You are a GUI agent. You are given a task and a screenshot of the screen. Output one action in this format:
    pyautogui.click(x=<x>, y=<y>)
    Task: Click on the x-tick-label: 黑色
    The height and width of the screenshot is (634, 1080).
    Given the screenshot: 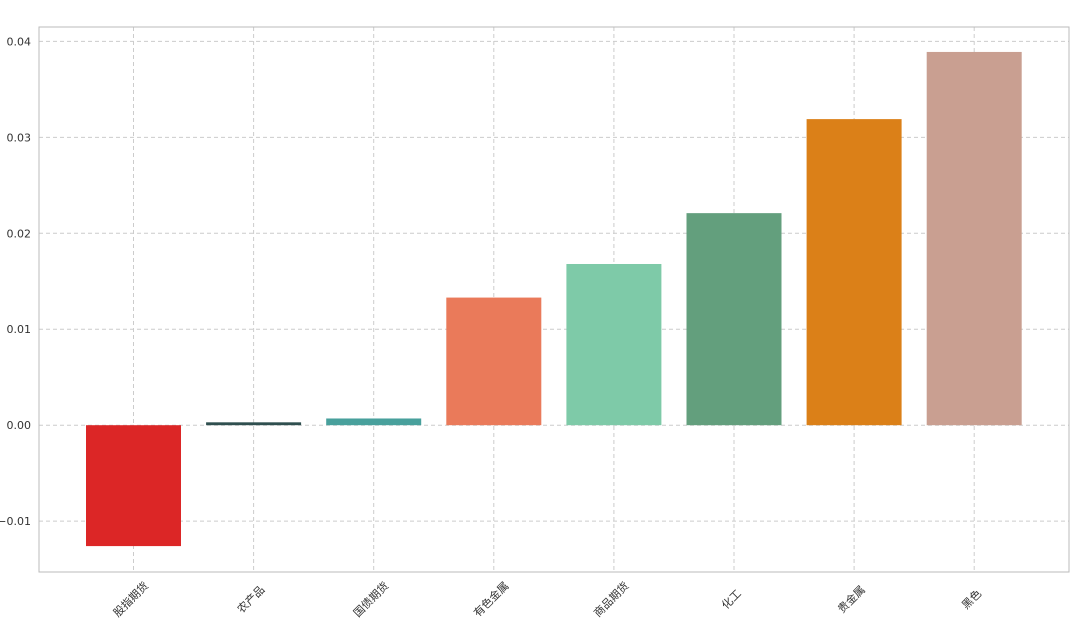 What is the action you would take?
    pyautogui.click(x=971, y=598)
    